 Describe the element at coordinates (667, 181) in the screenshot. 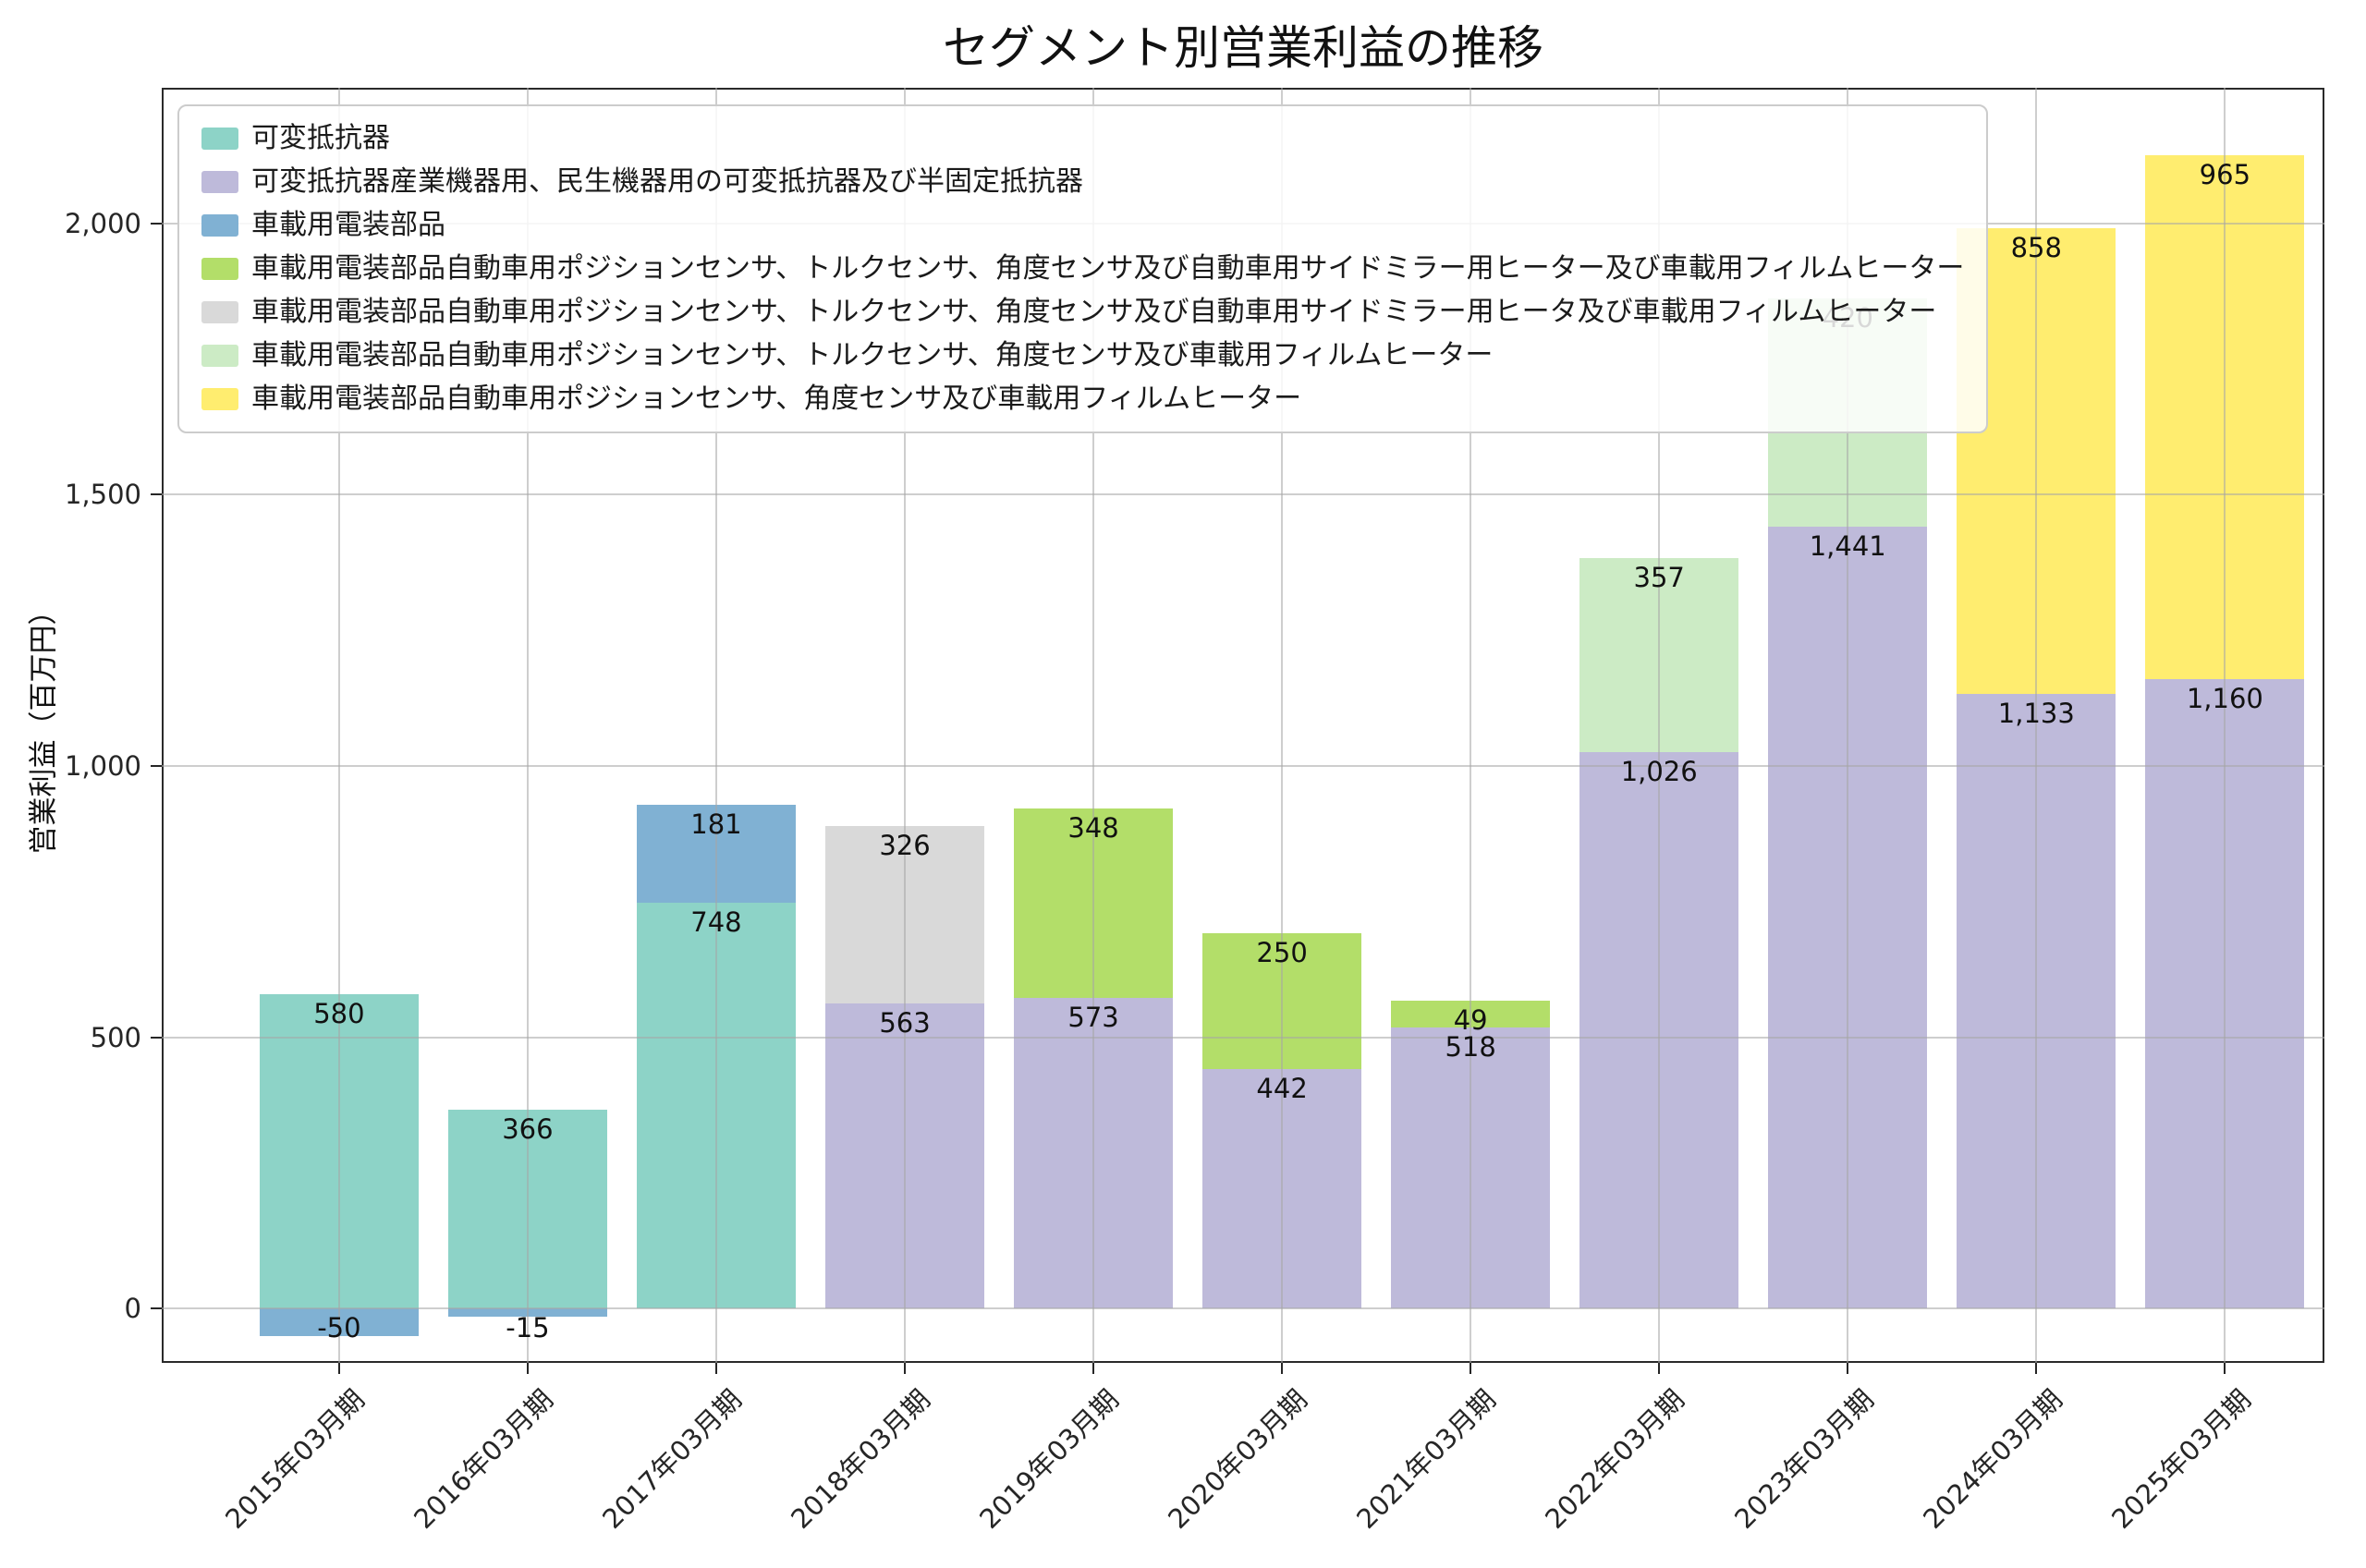

I see `legend-item-label: 可変抵抗器産業機器用、民生機器用の可変抵抗器及び半固定抵抗器` at that location.